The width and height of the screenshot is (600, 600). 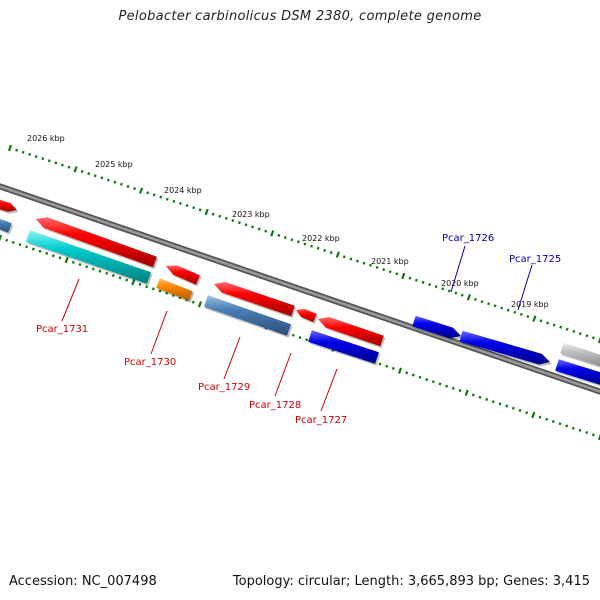 I want to click on gene-label-pcar-1729: Pcar_1729, so click(x=224, y=387).